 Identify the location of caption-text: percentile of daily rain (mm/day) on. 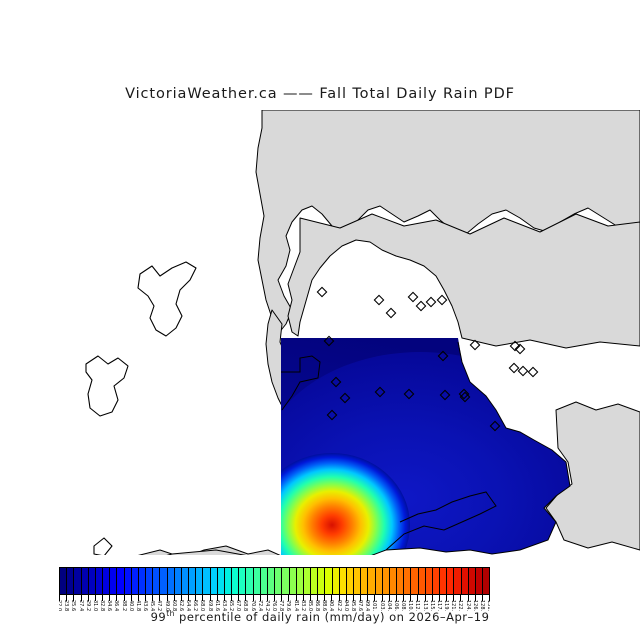
(291, 616).